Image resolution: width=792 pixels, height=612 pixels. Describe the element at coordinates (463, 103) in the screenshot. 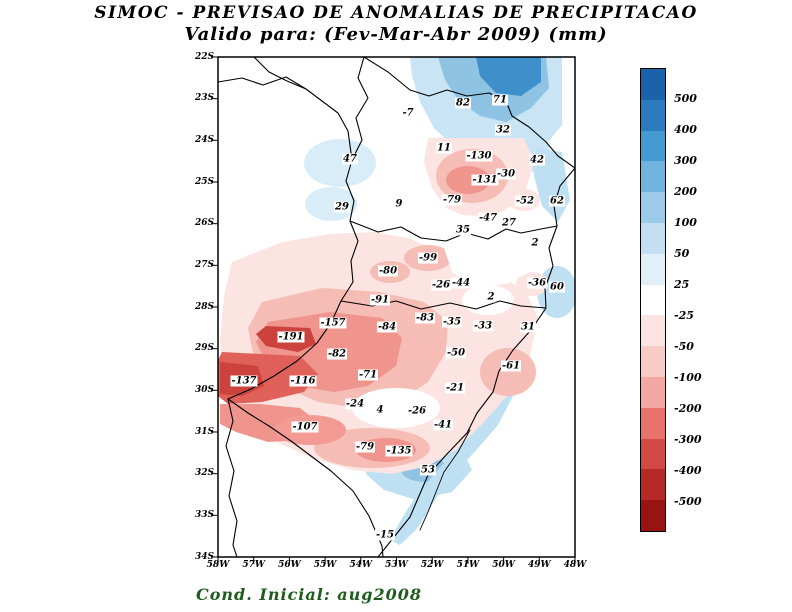

I see `station-value: 82` at that location.